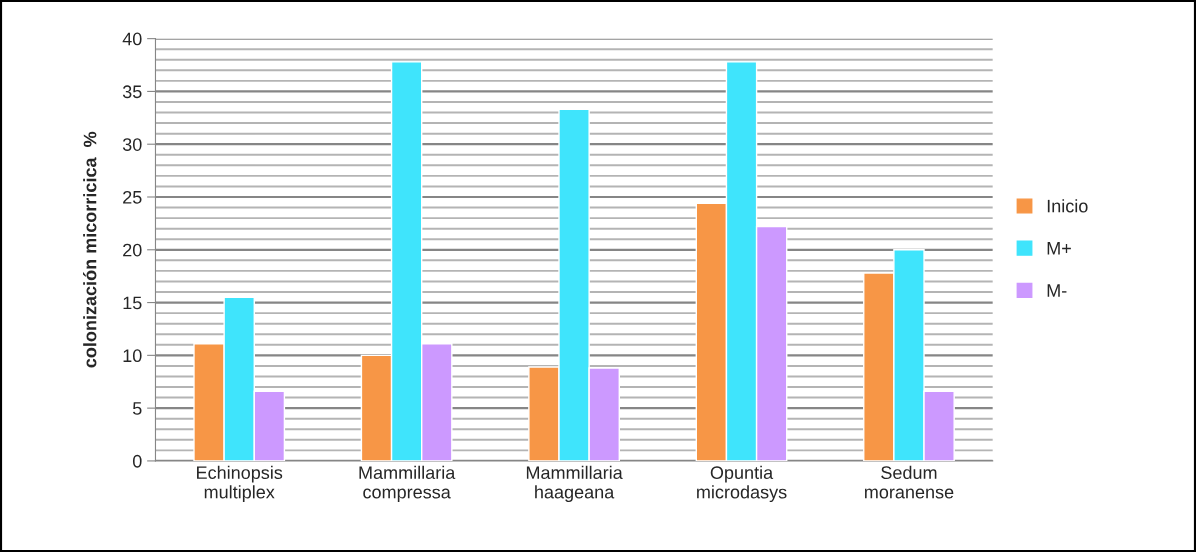  Describe the element at coordinates (909, 482) in the screenshot. I see `x-tick-label: Sedum moranense` at that location.